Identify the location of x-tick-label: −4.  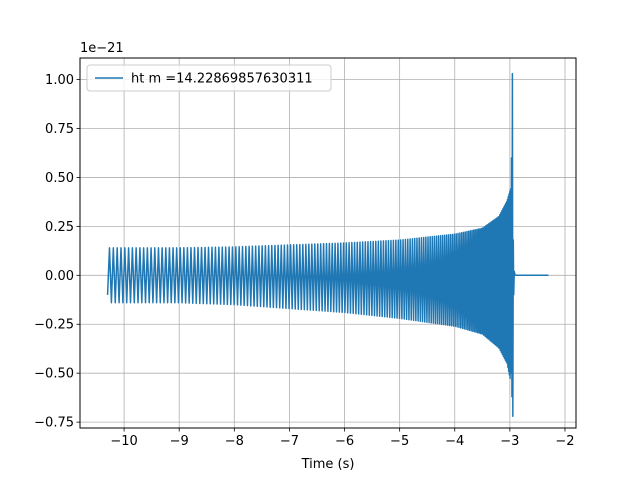
(454, 441).